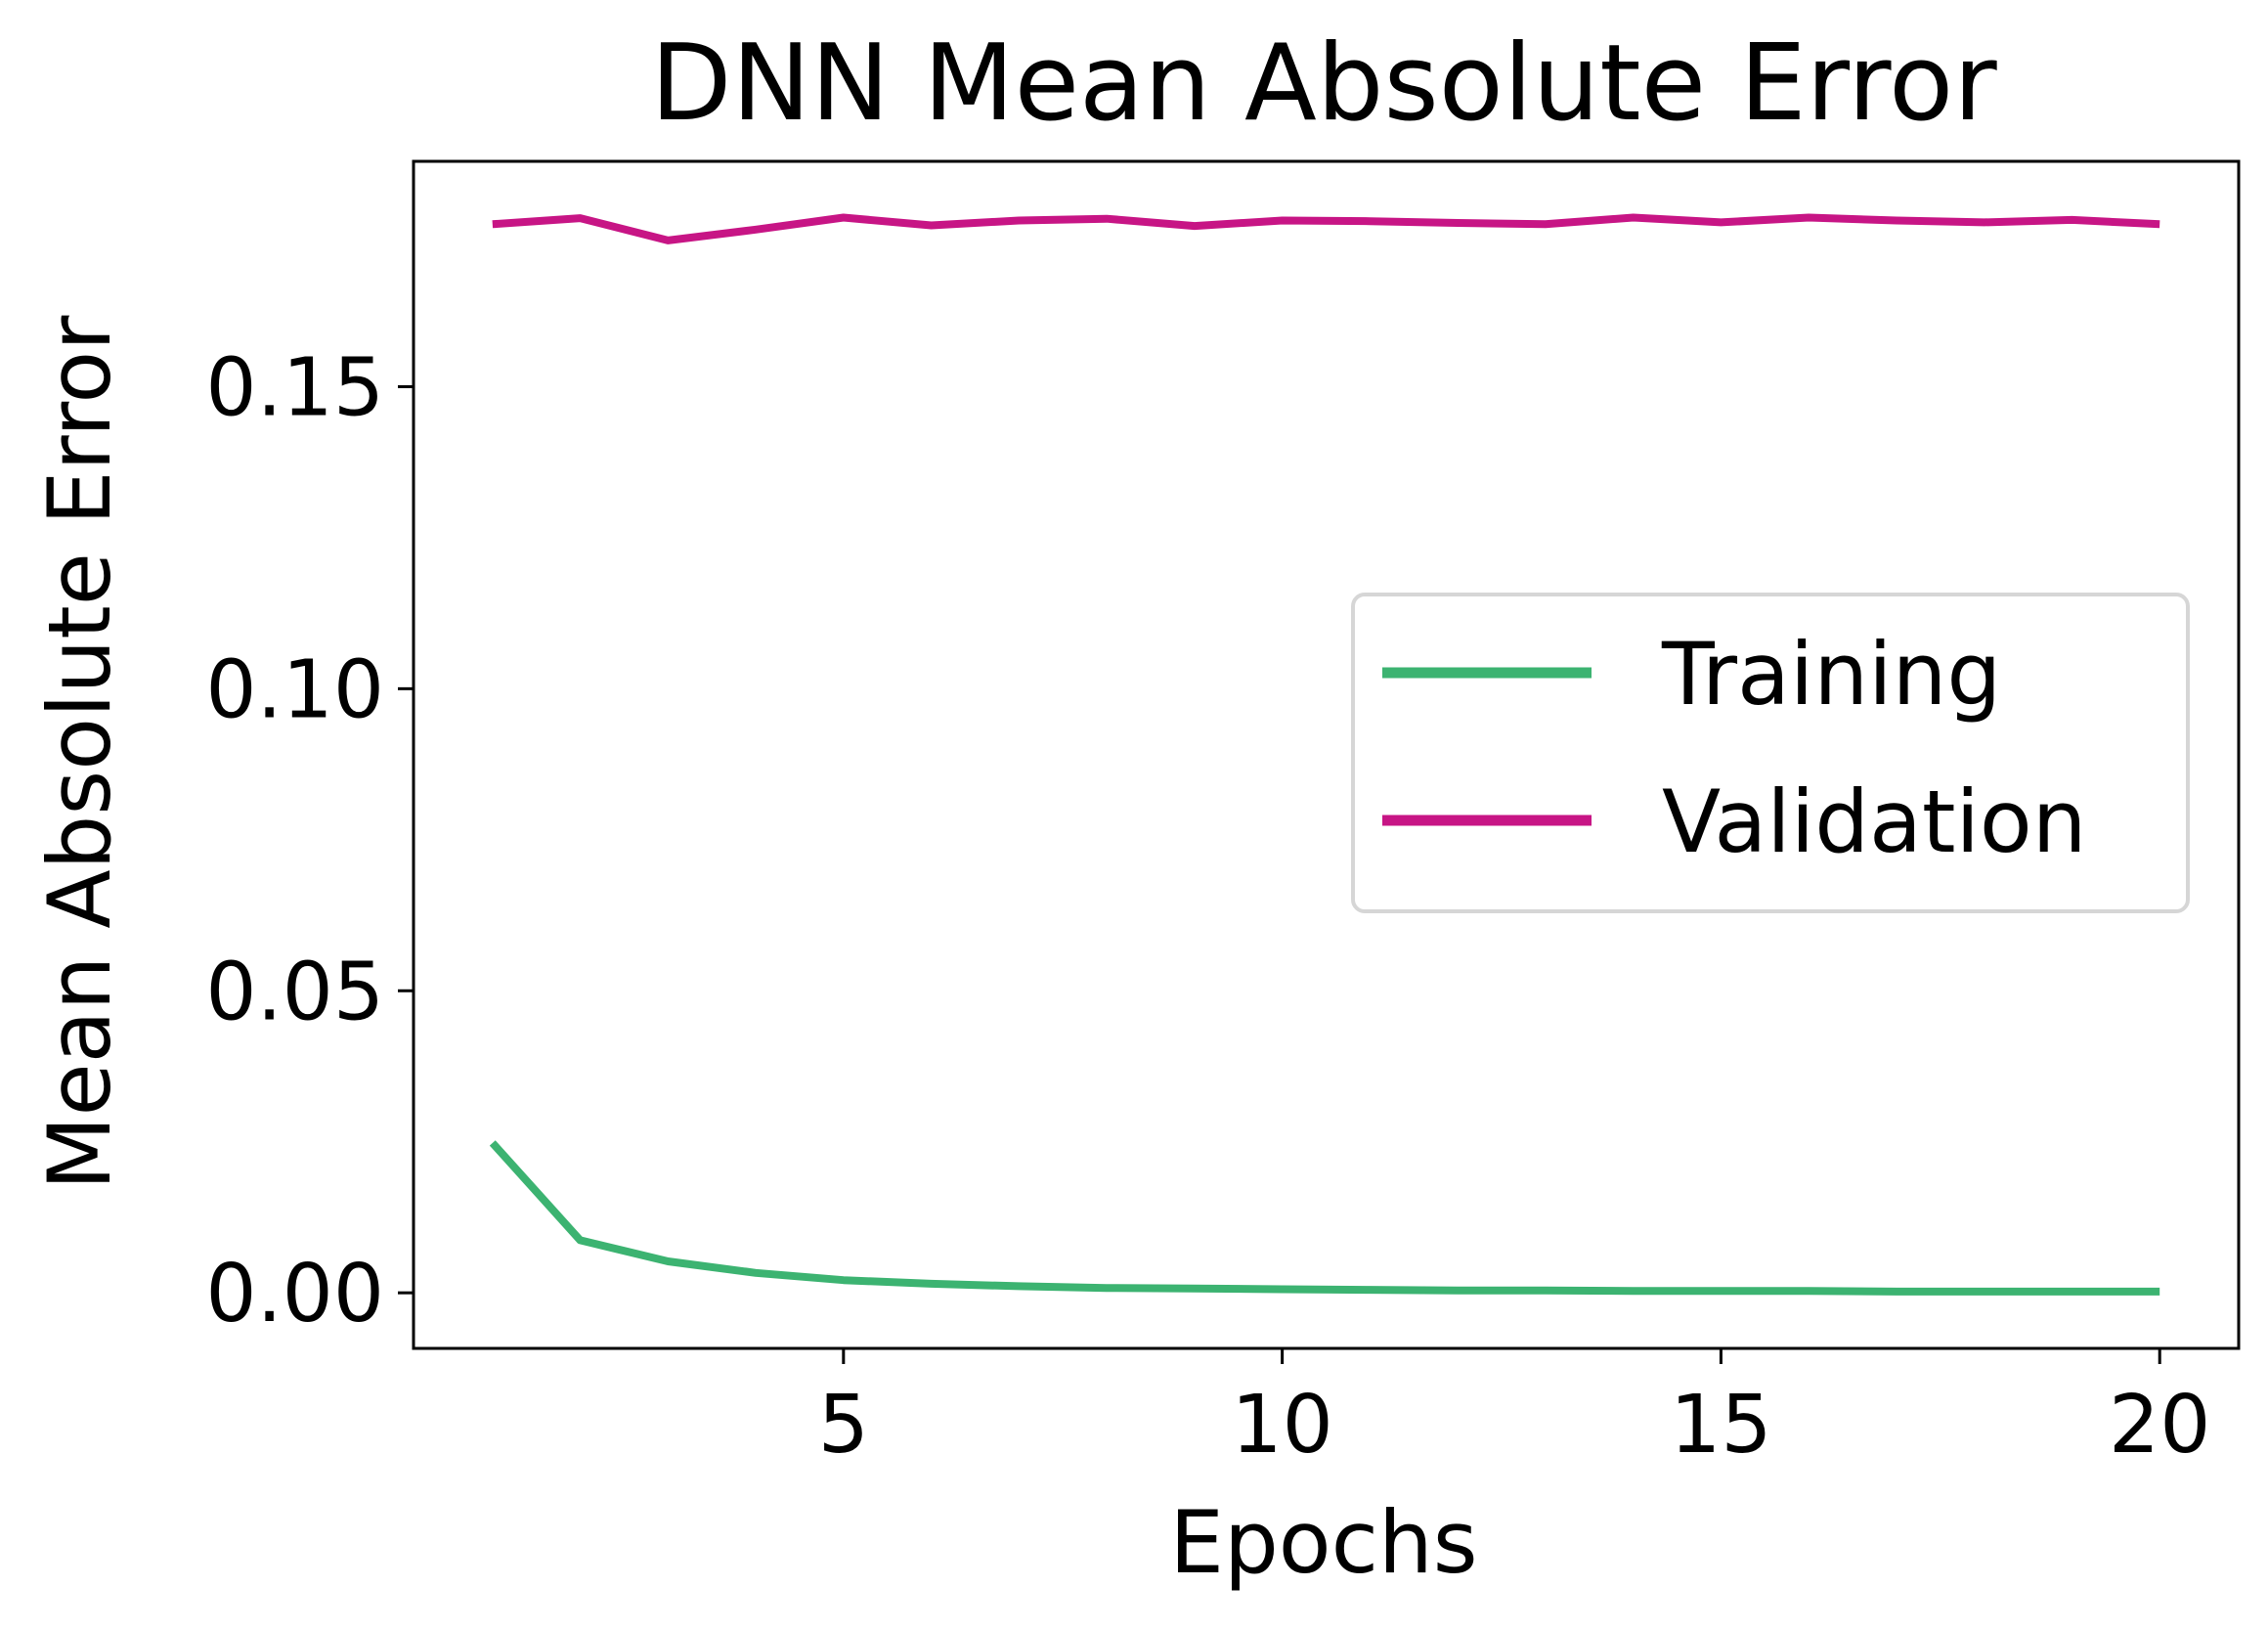 The width and height of the screenshot is (2268, 1630). Describe the element at coordinates (2159, 1425) in the screenshot. I see `x-tick-label: 20` at that location.